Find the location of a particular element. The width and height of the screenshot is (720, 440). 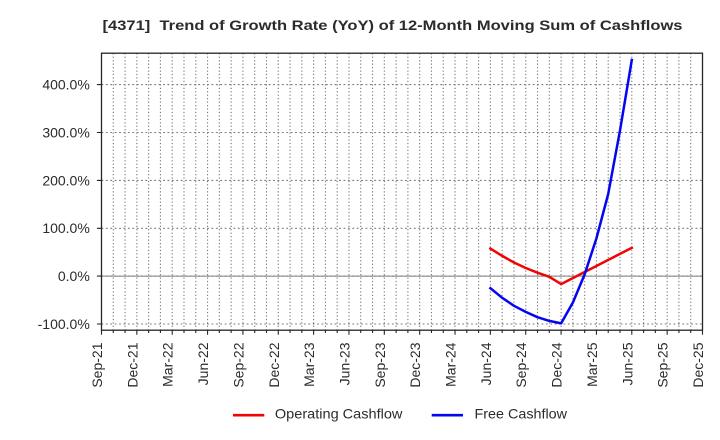

svg-text: Jun-22 is located at coordinates (203, 363).